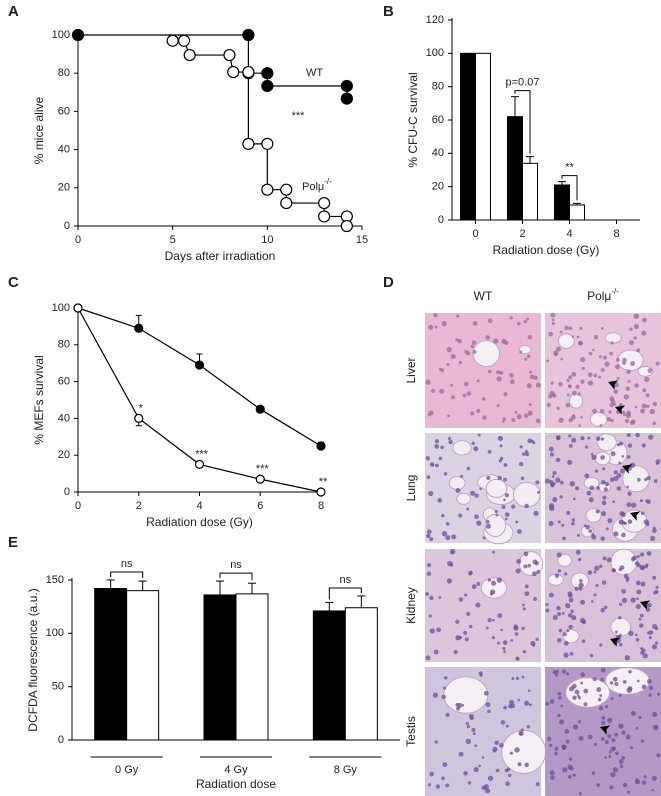 The height and width of the screenshot is (796, 661). What do you see at coordinates (39, 399) in the screenshot?
I see `y-axis-title: % MEFs survival` at bounding box center [39, 399].